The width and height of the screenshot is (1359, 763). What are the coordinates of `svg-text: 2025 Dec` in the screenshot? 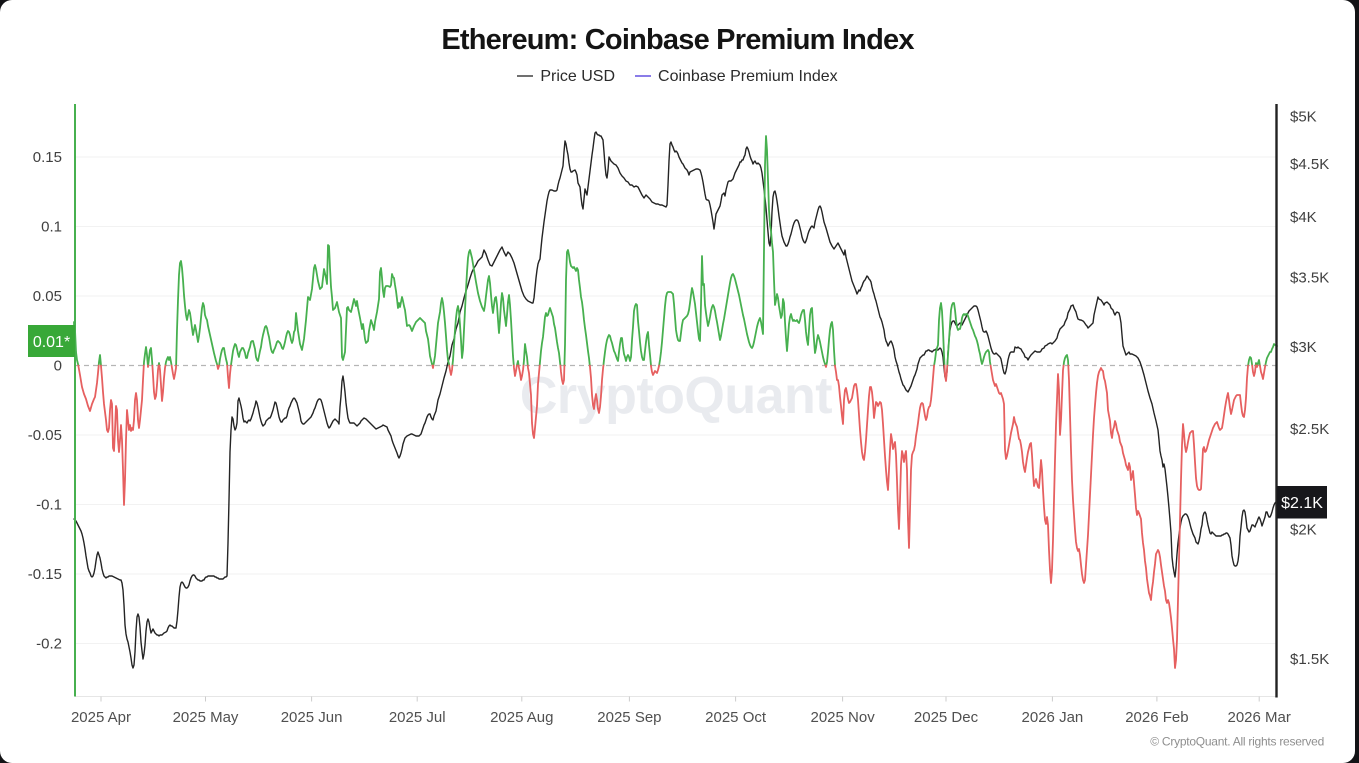 It's located at (946, 717).